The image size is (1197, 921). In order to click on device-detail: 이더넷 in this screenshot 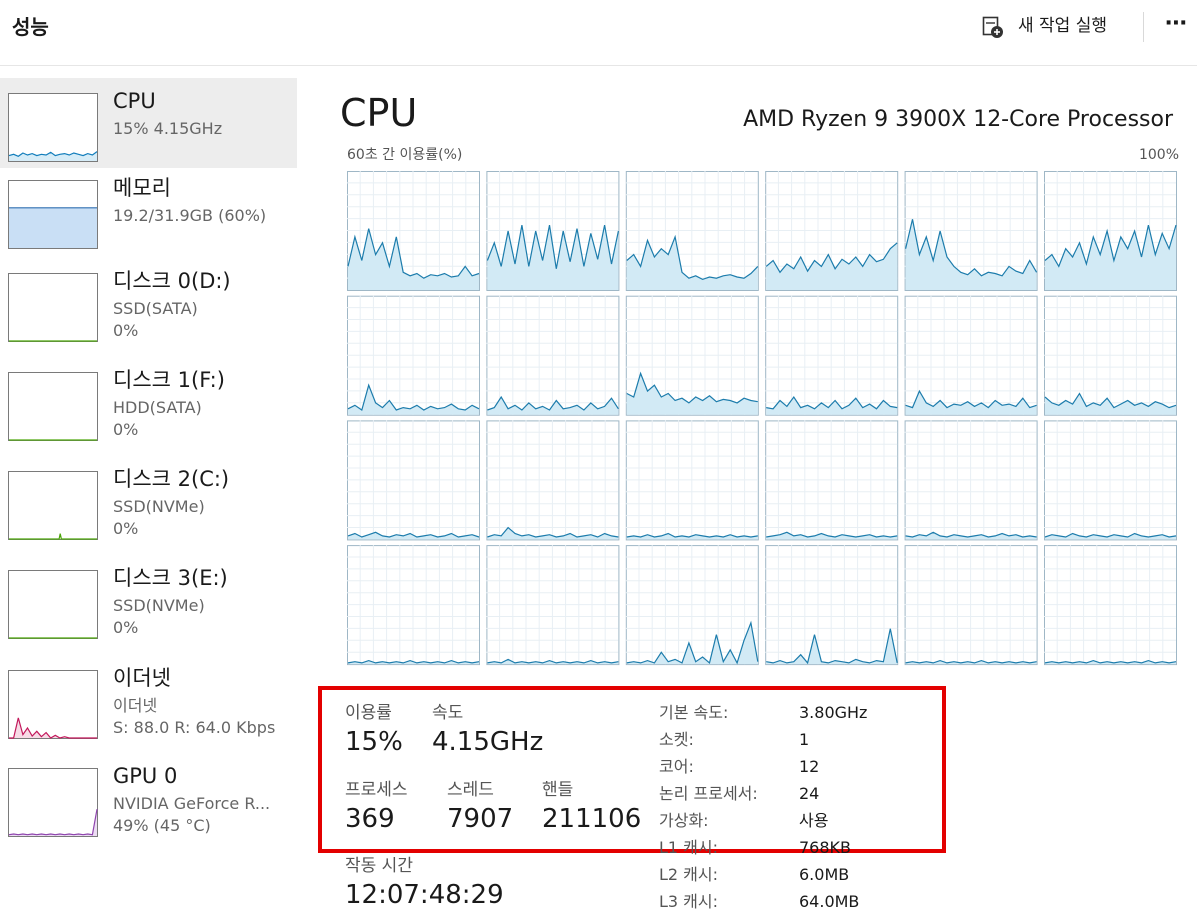, I will do `click(135, 705)`.